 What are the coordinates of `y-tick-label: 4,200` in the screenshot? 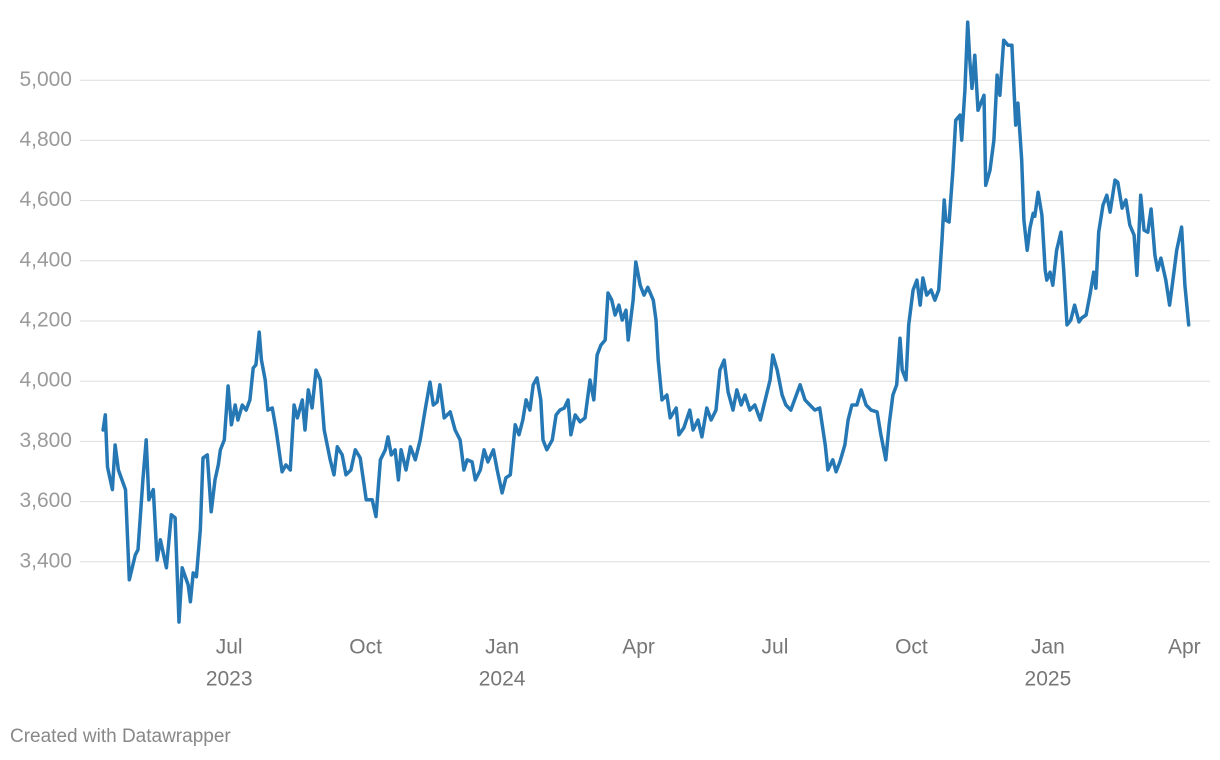 It's located at (45, 320).